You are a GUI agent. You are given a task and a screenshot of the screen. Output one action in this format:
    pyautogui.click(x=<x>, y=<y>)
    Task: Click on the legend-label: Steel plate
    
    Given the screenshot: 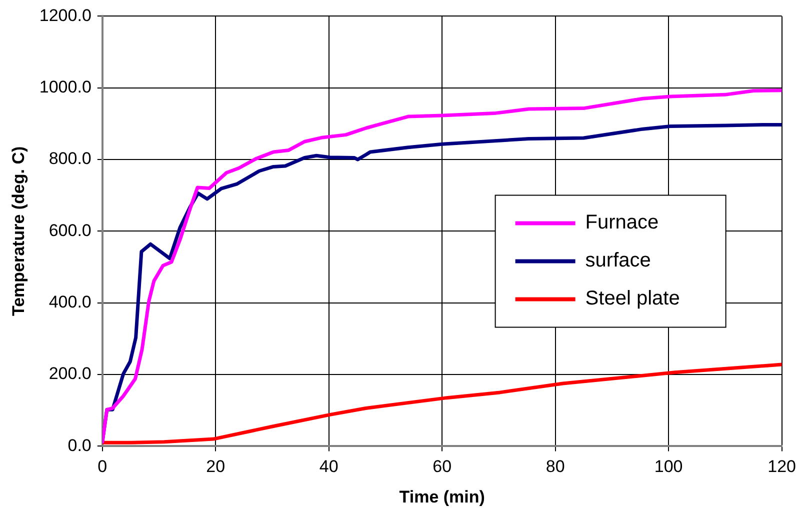 What is the action you would take?
    pyautogui.click(x=632, y=299)
    